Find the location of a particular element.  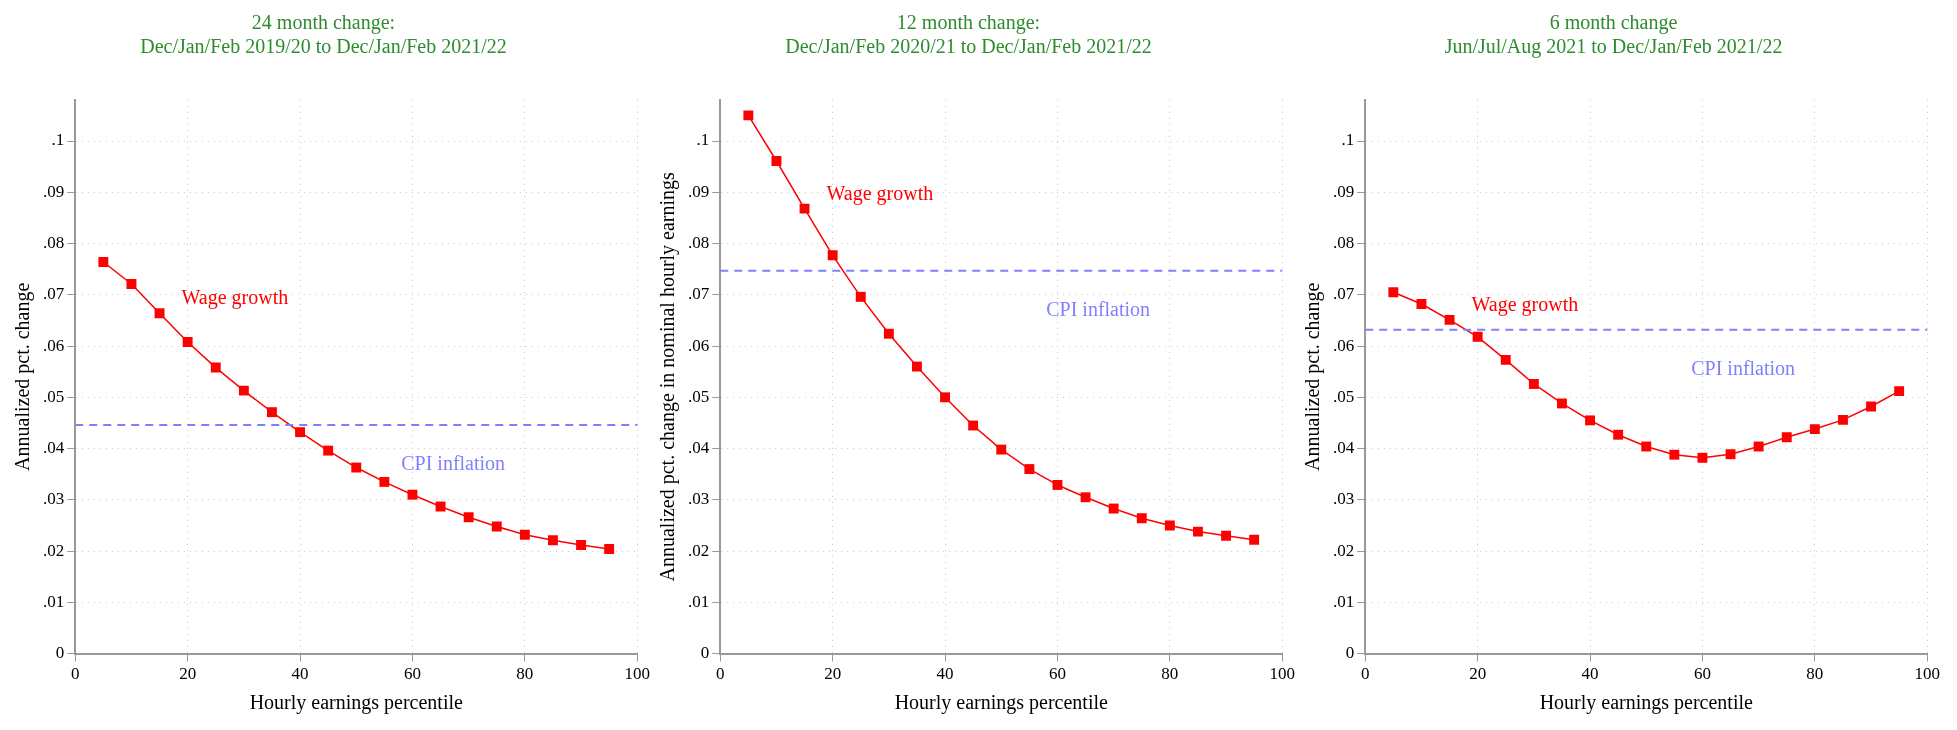

y-axis-title: Annualized pct. change is located at coordinates (1313, 376).